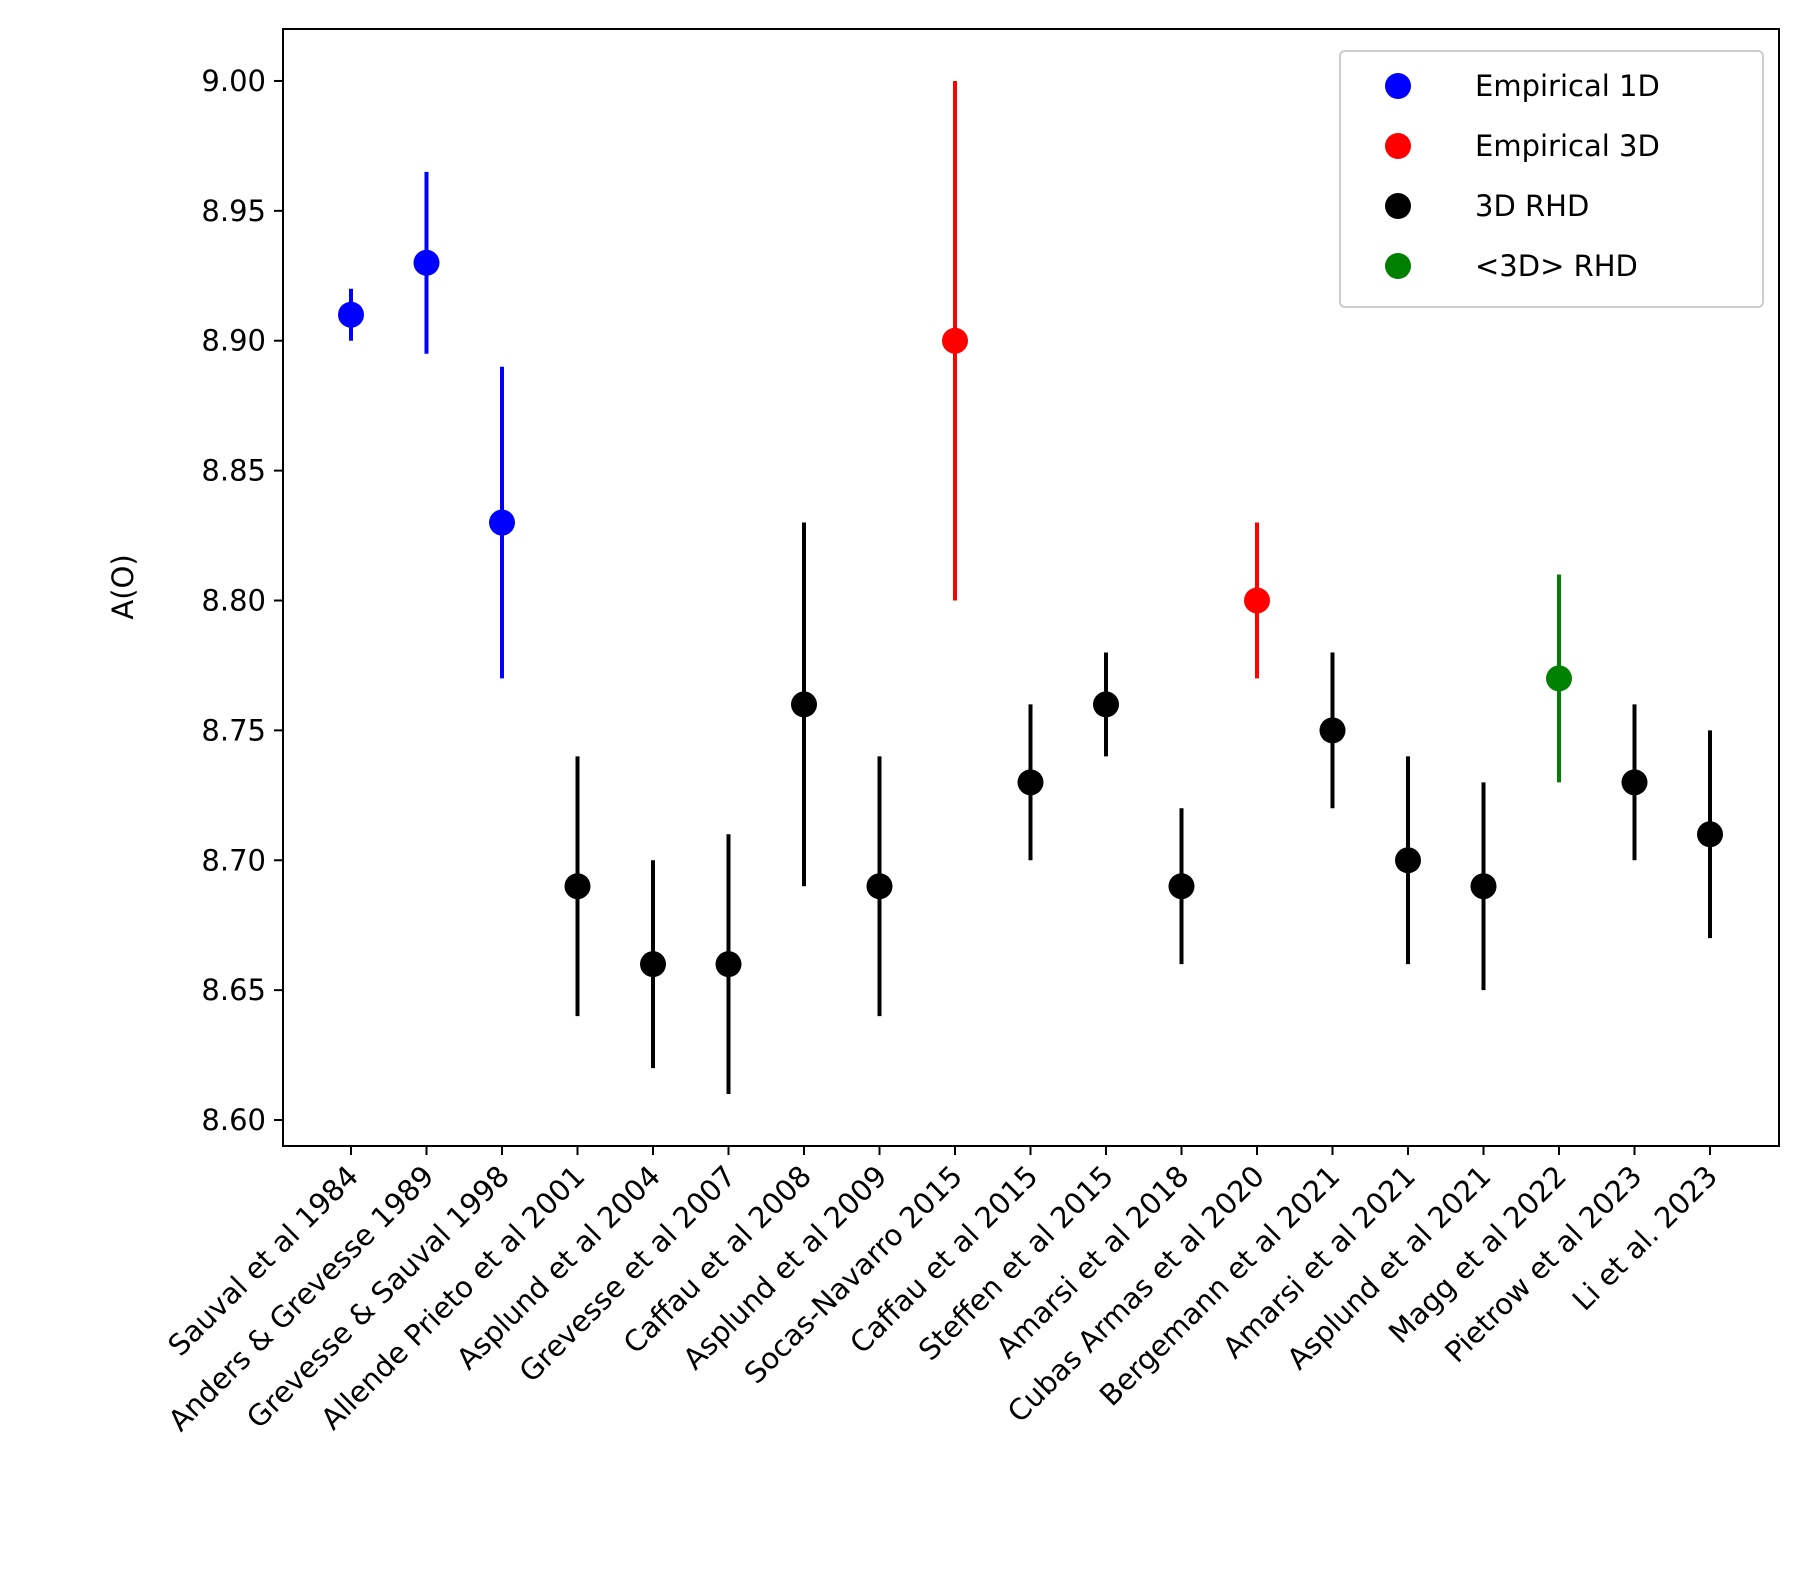  I want to click on y-tick-label: 8.90, so click(233, 341).